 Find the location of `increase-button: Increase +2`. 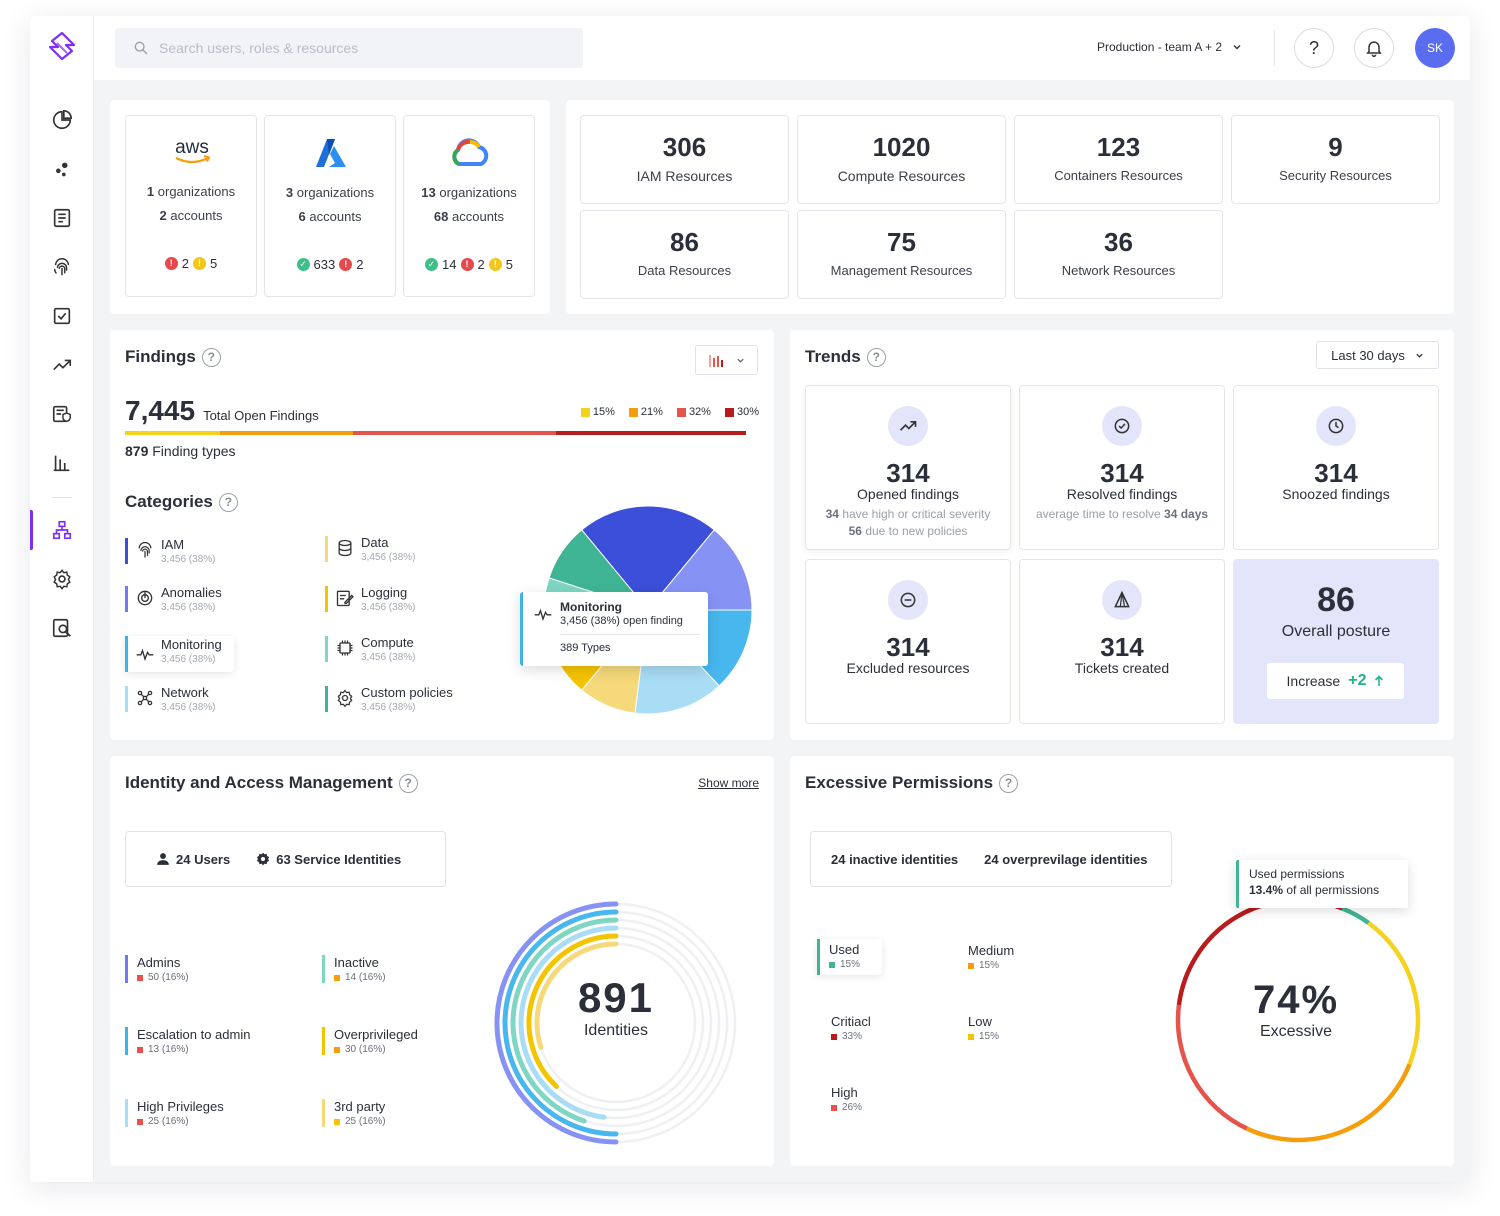

increase-button: Increase +2 is located at coordinates (1335, 681).